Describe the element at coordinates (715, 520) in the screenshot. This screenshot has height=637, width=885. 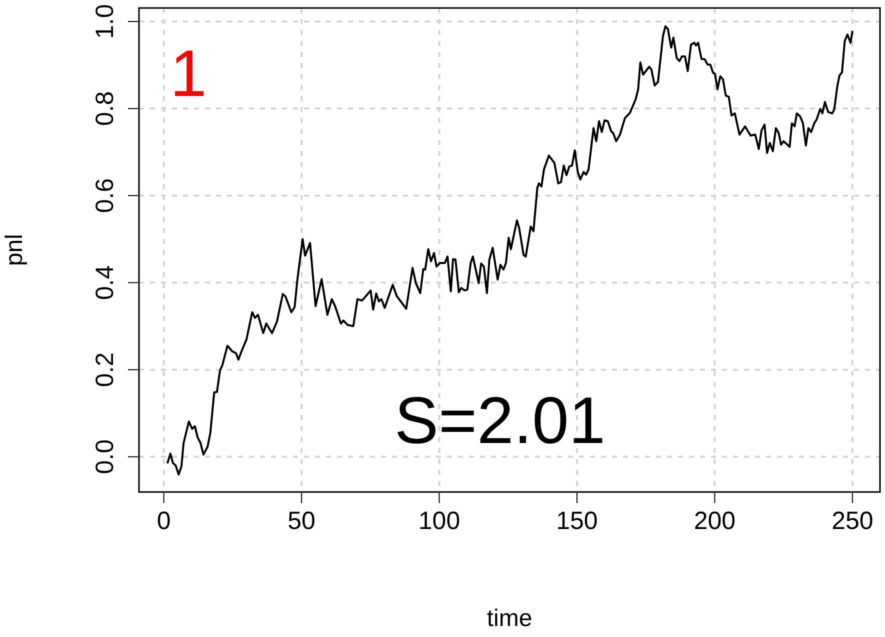
I see `x-tick-label: 200` at that location.